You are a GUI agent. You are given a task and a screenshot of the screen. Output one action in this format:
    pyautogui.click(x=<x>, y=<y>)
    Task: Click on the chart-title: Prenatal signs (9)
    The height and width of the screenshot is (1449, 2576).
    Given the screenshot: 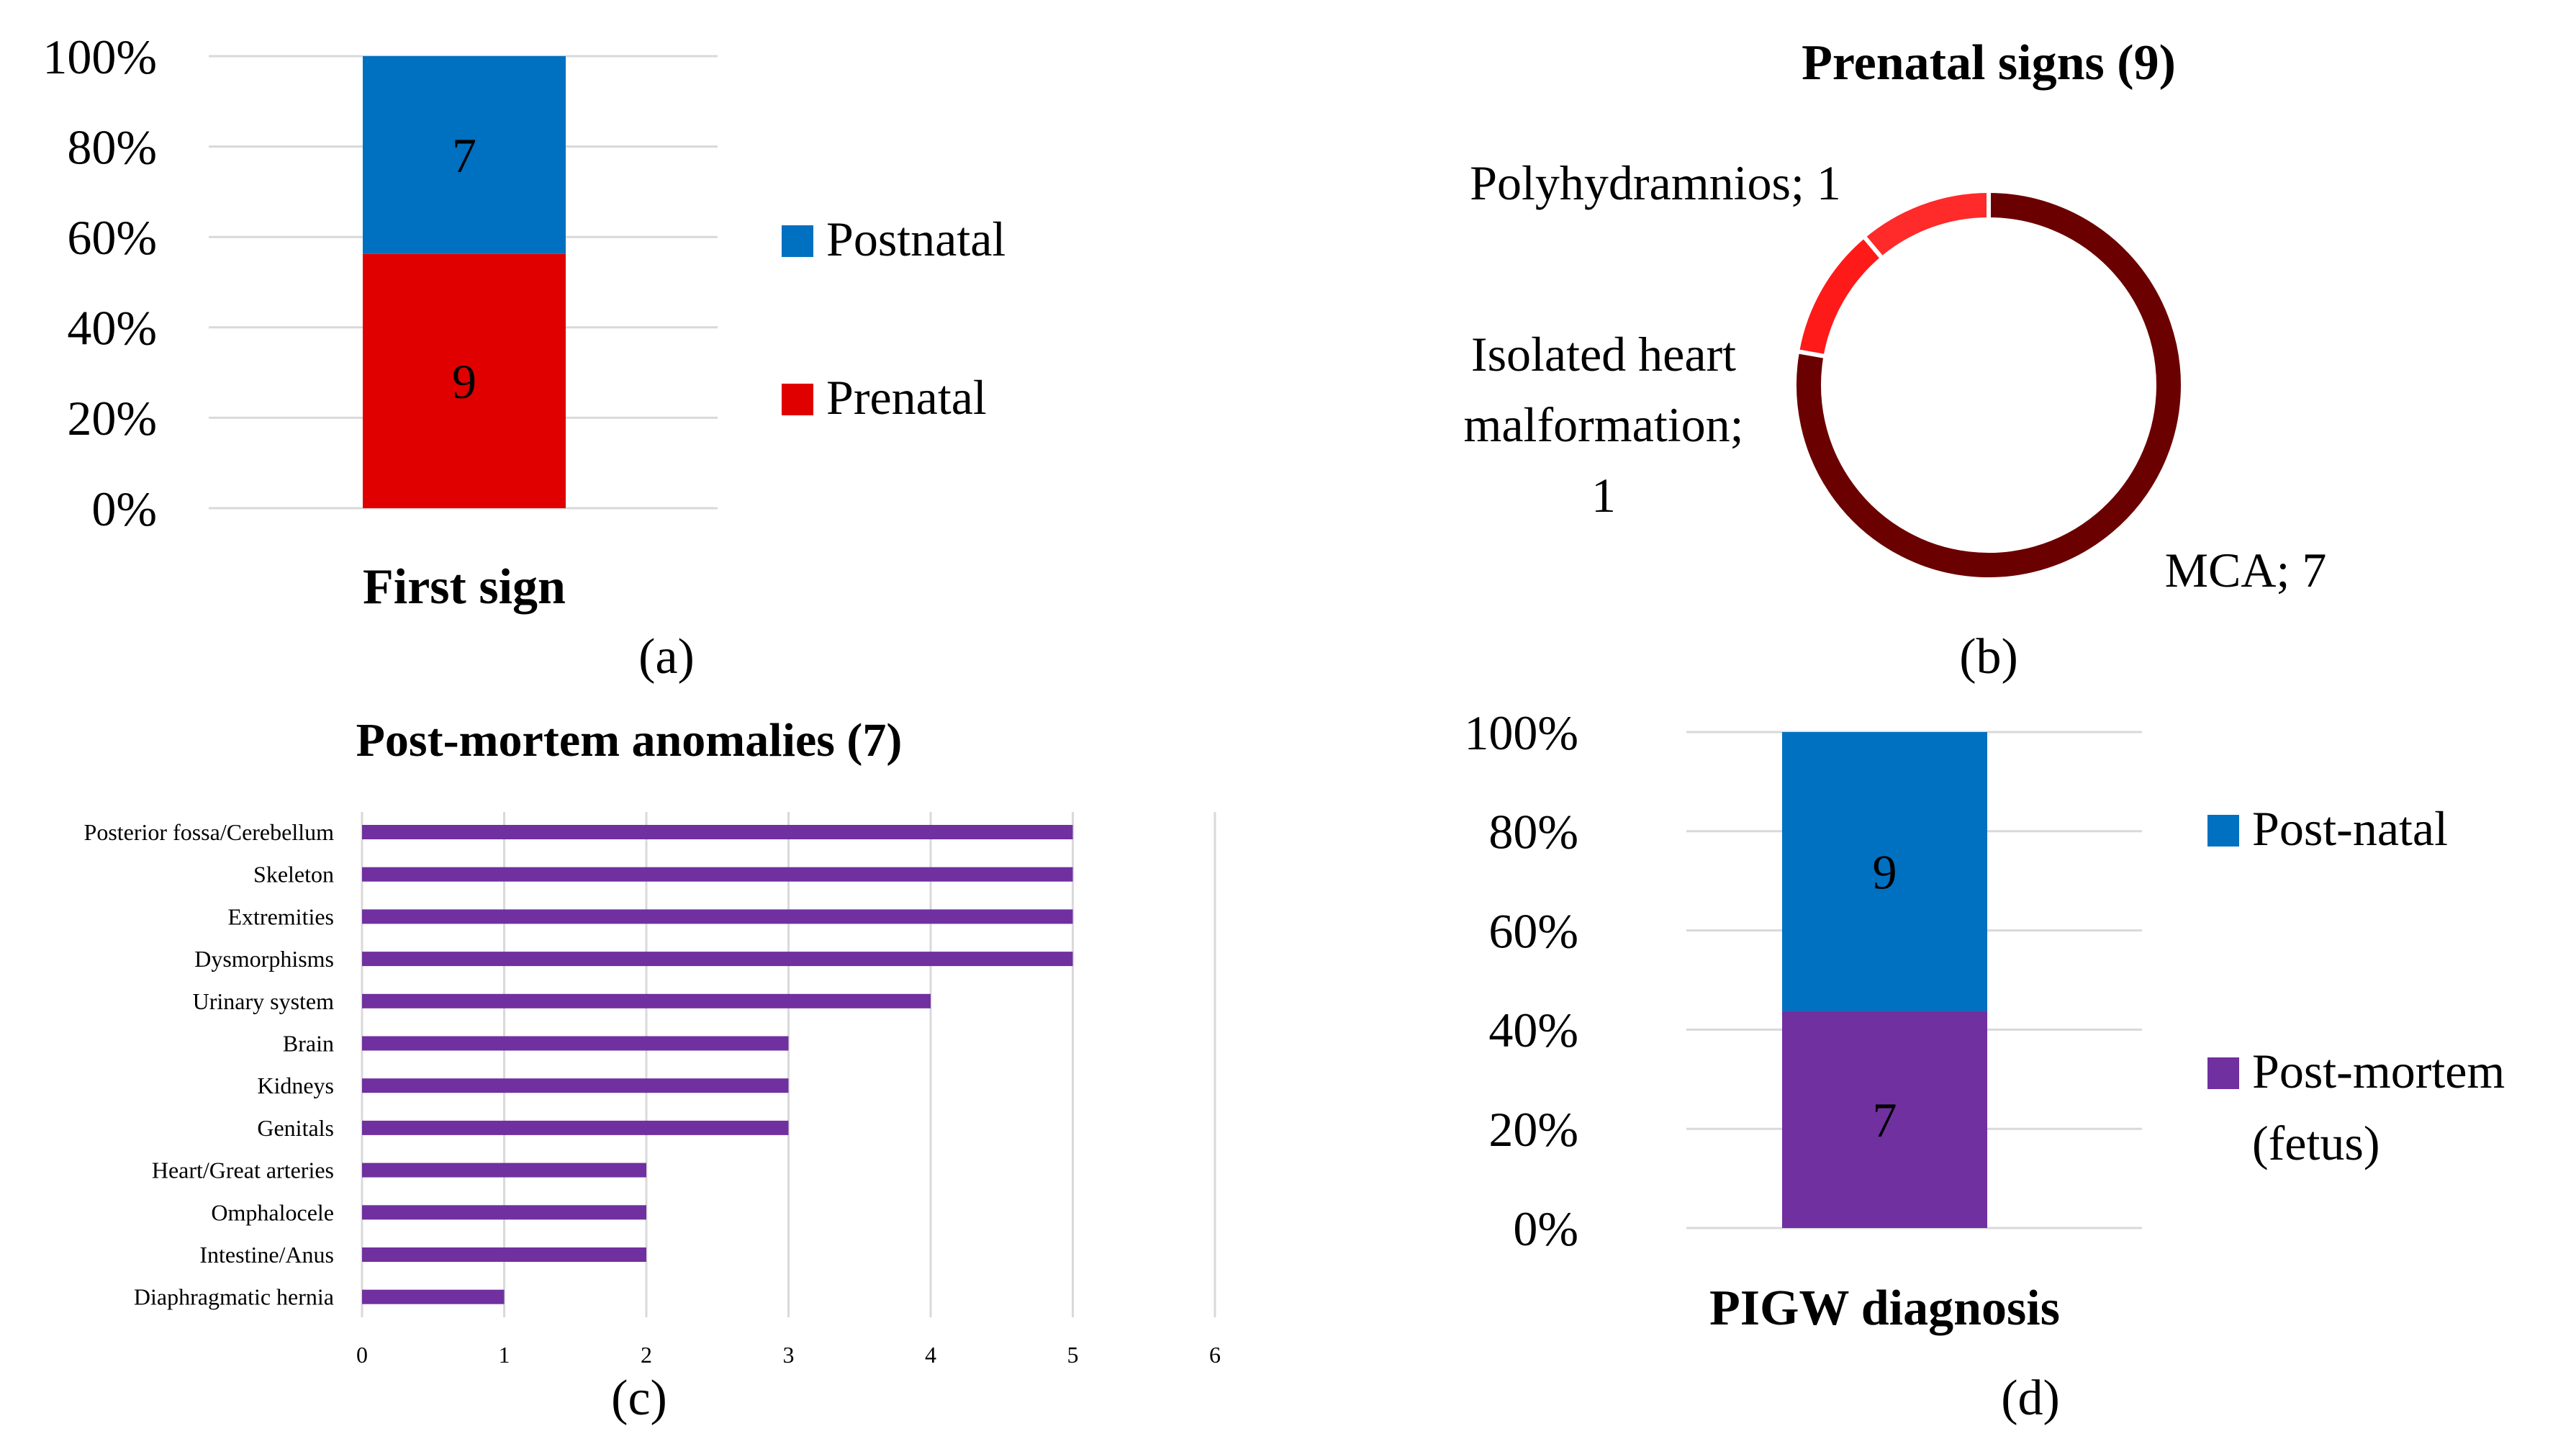 What is the action you would take?
    pyautogui.click(x=1989, y=63)
    